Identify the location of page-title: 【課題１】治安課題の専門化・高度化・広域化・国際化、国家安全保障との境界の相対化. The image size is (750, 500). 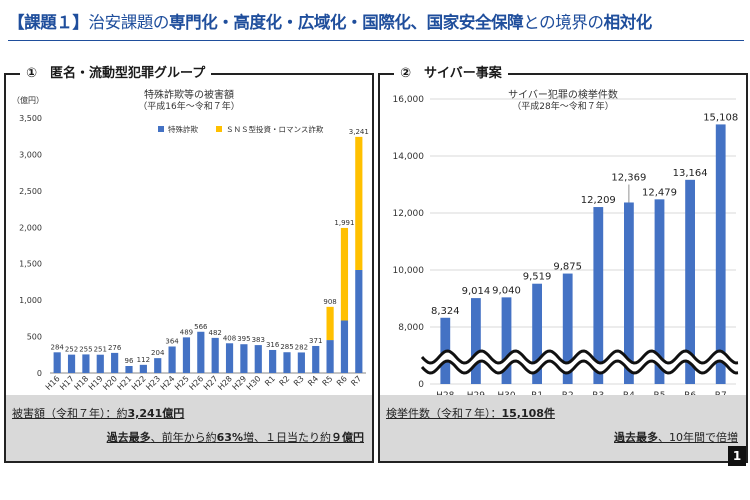
(378, 23).